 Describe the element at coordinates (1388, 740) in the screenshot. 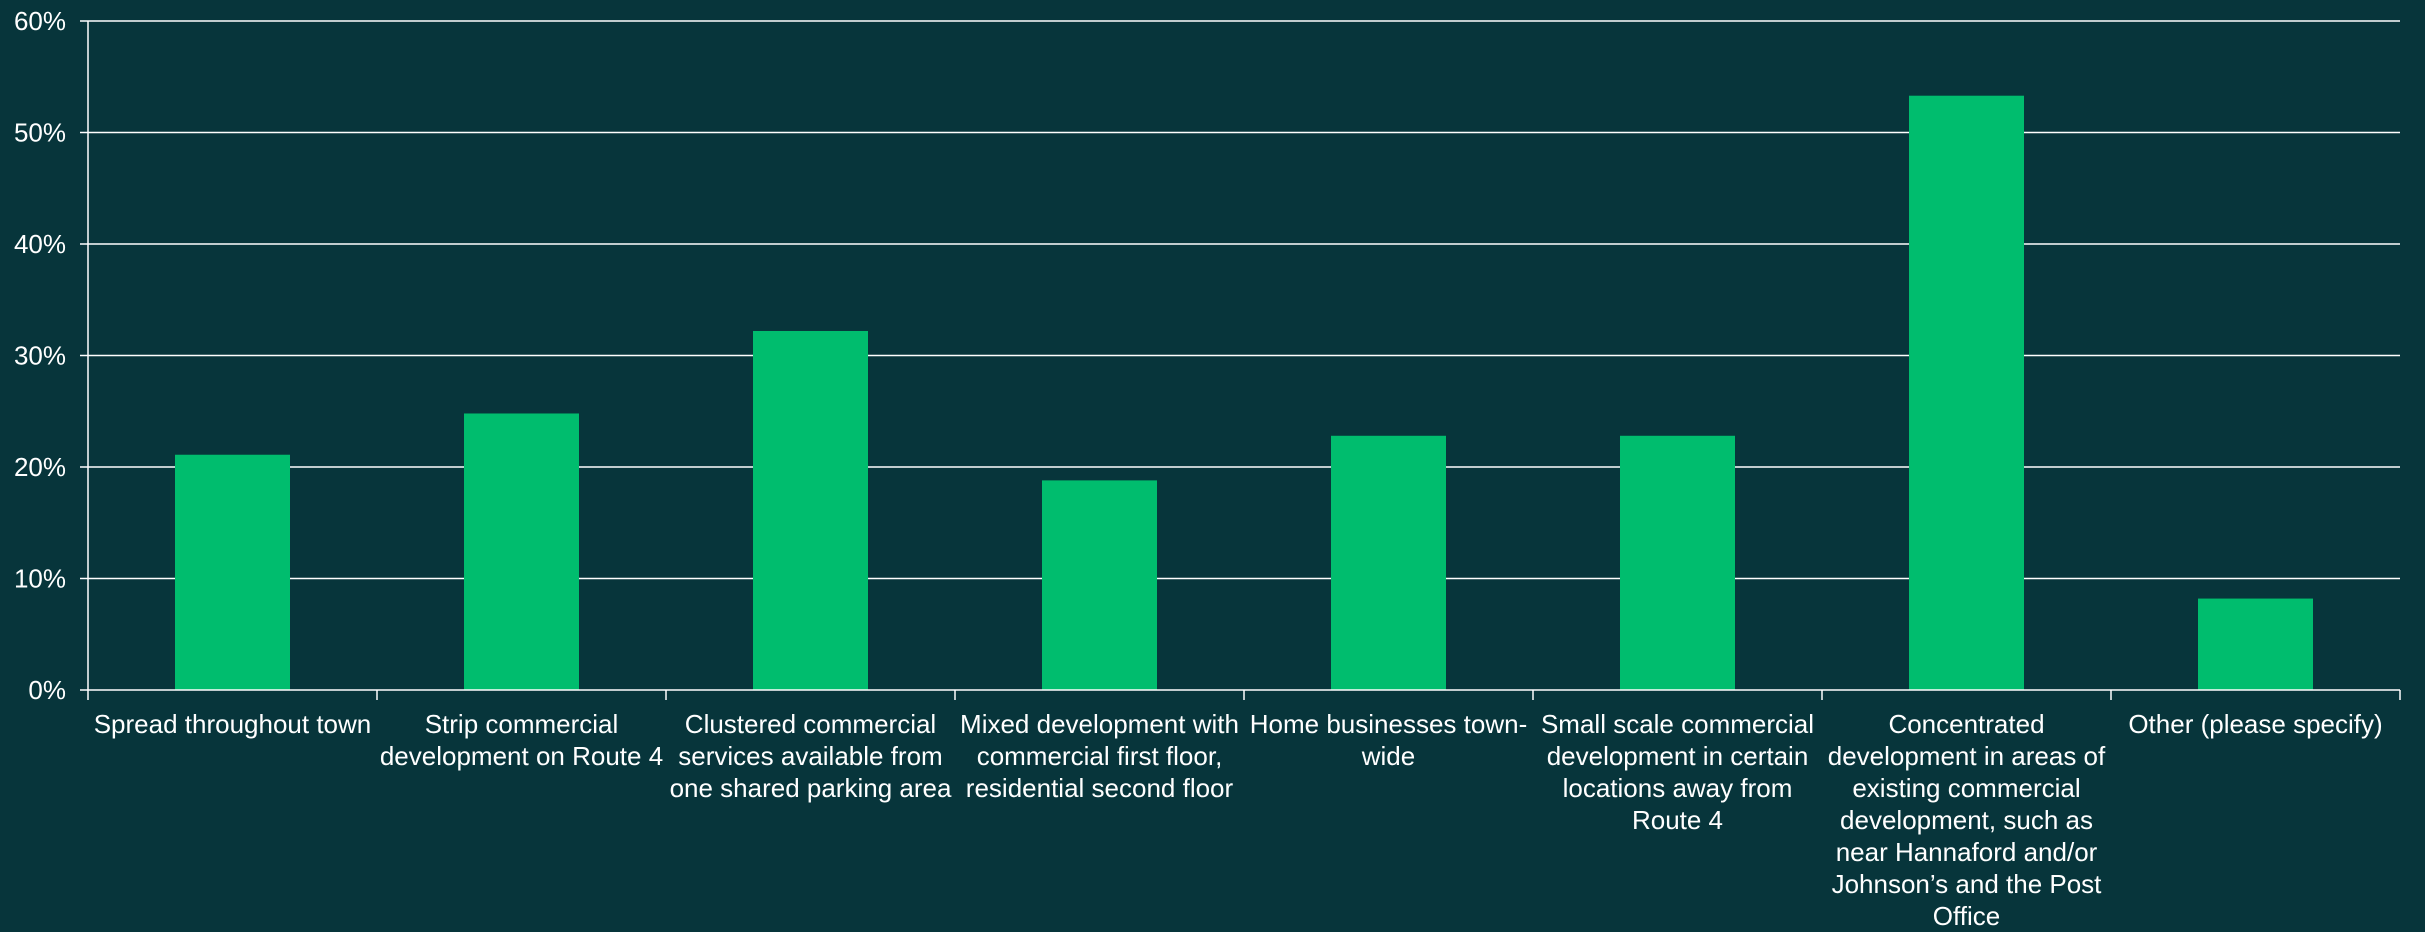

I see `x-tick-label: Home businesses town-wide` at that location.